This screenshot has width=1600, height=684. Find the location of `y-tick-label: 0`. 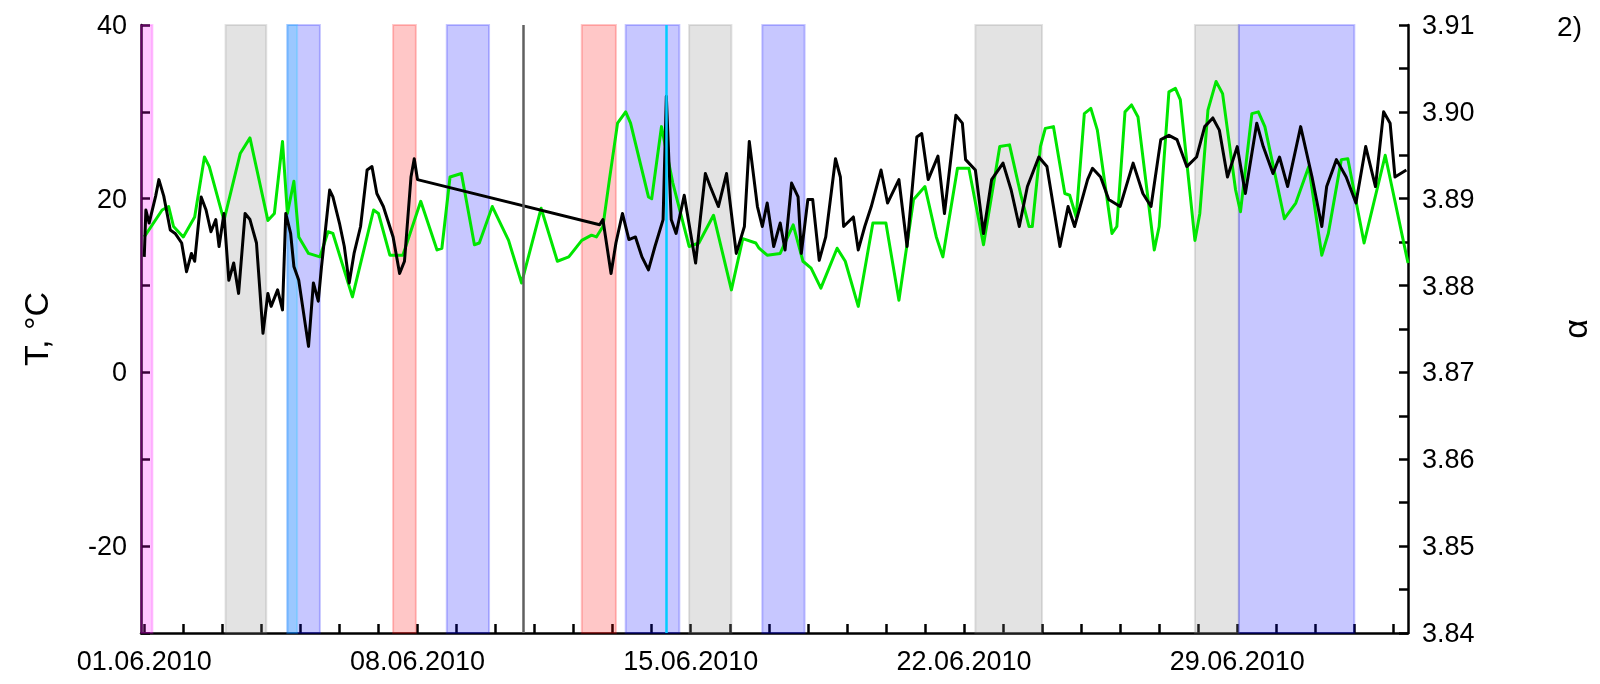

y-tick-label: 0 is located at coordinates (119, 372).